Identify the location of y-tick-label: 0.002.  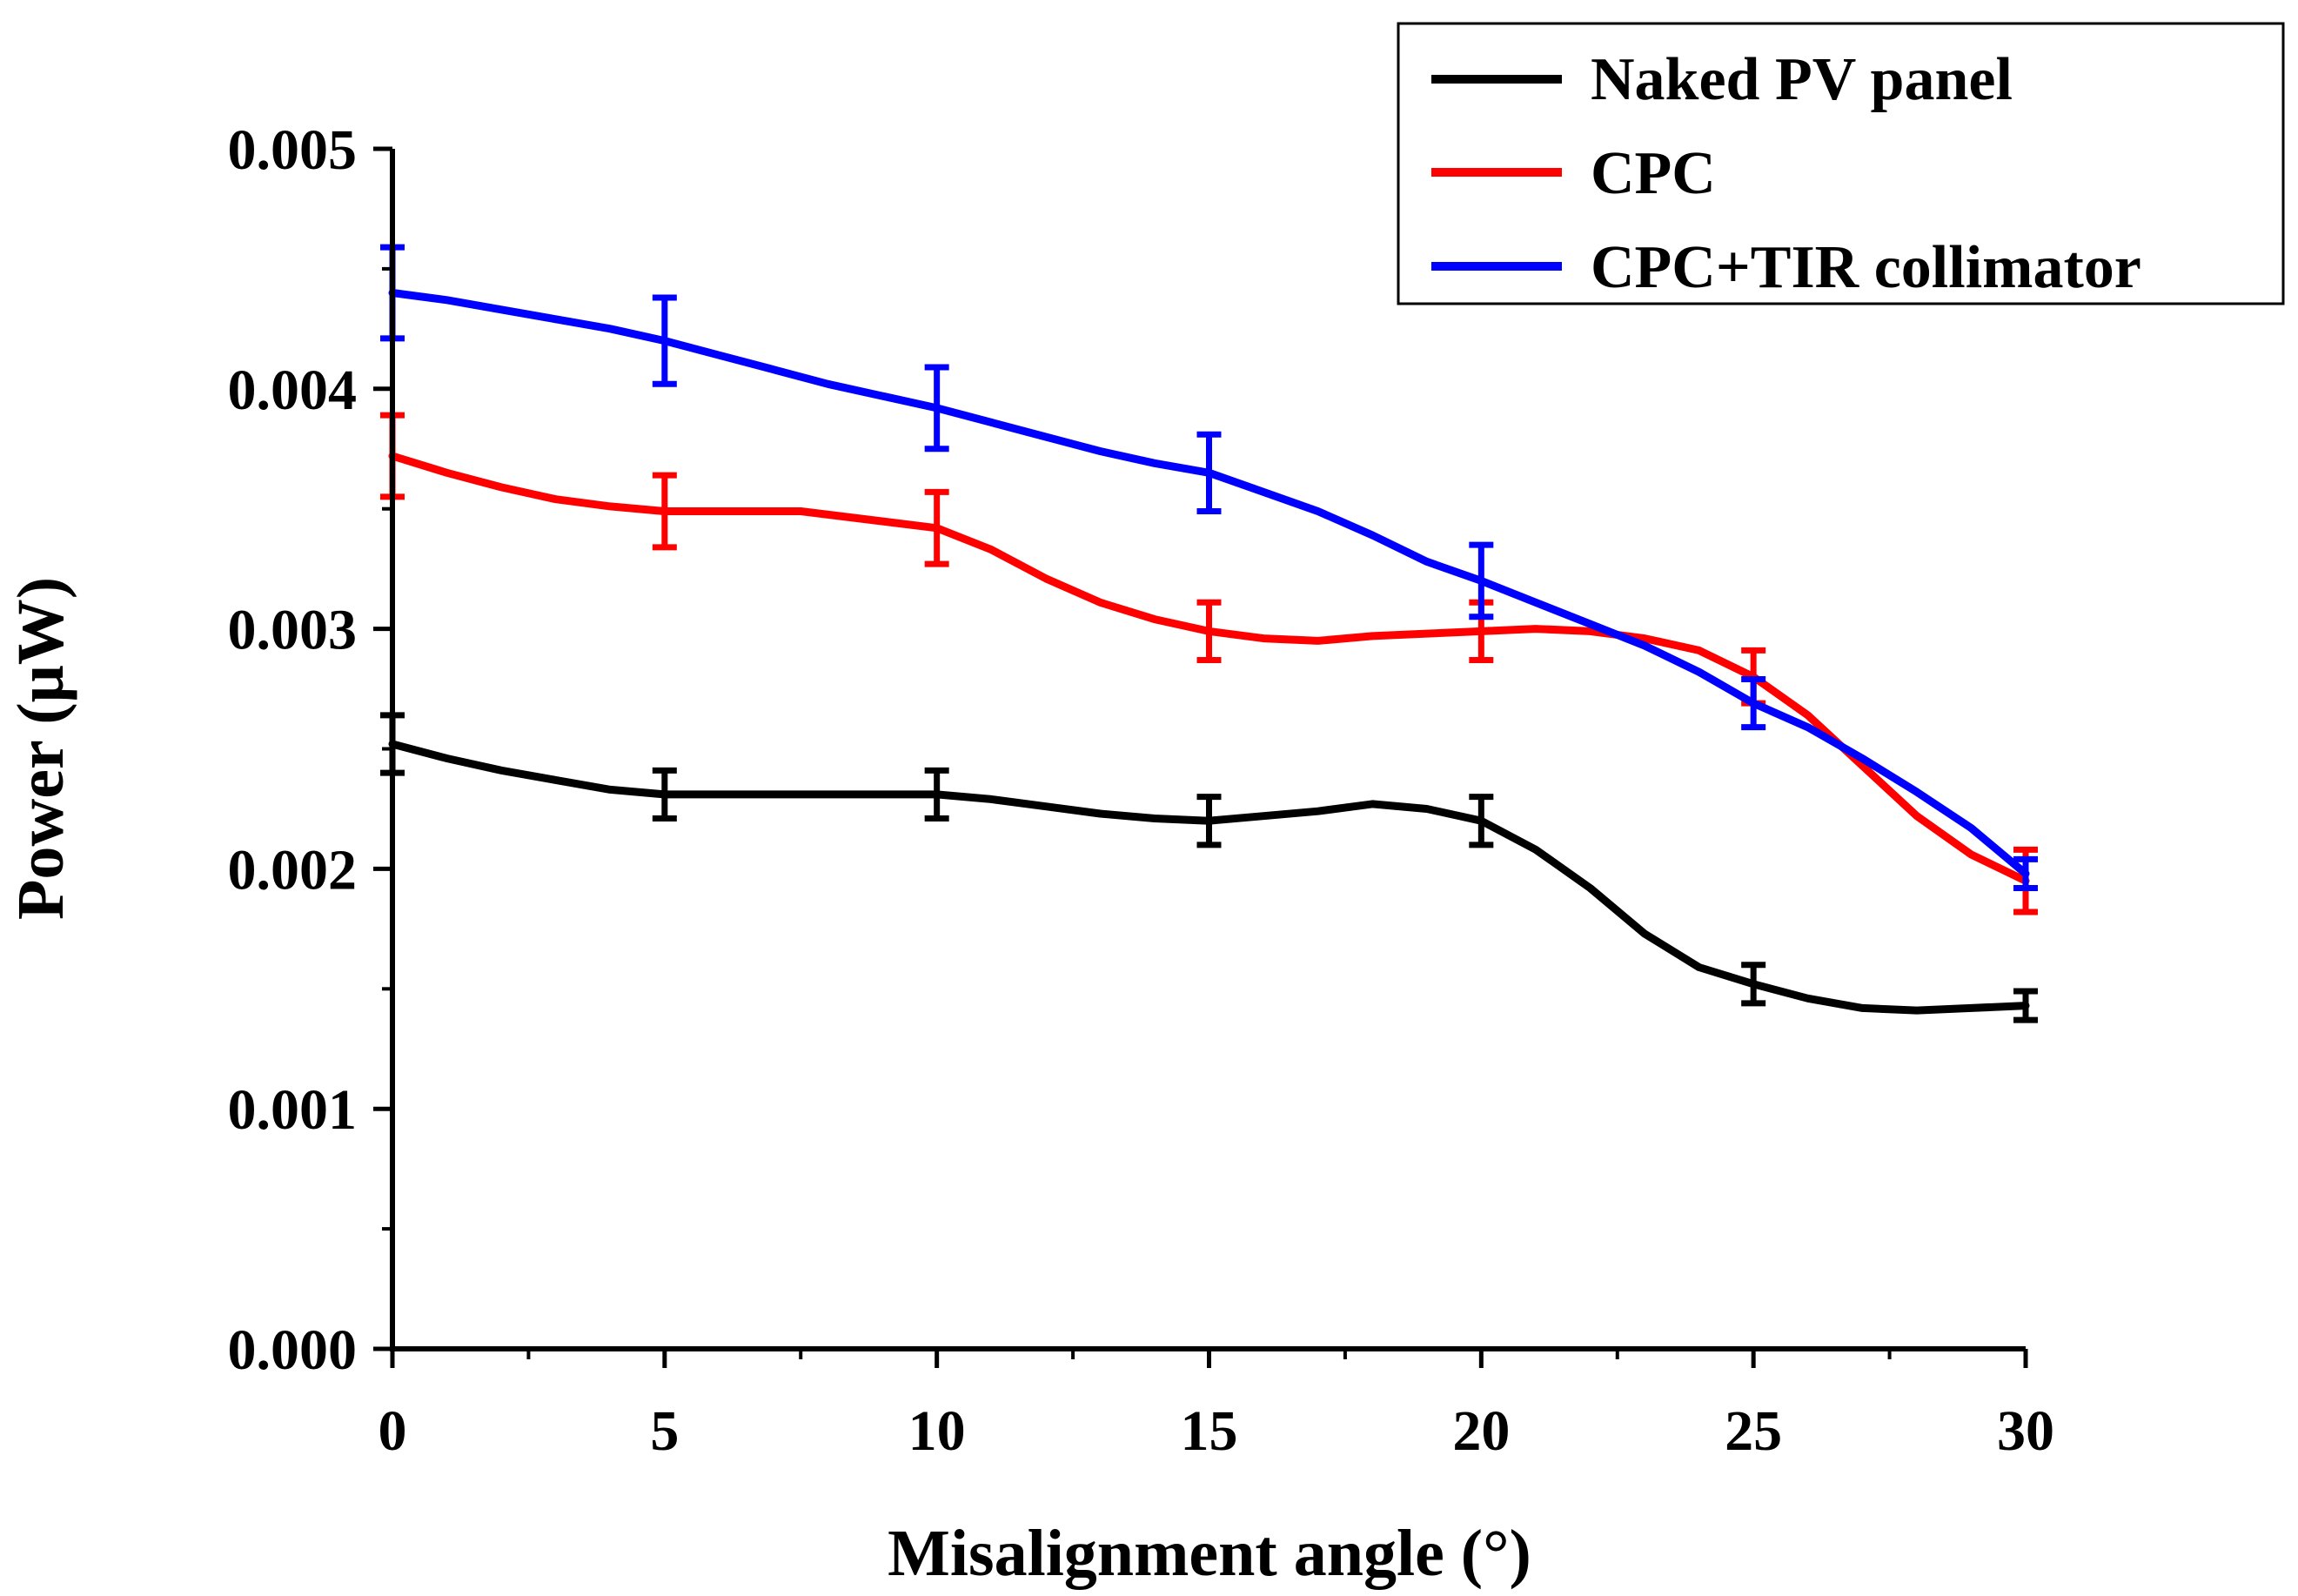
(293, 870).